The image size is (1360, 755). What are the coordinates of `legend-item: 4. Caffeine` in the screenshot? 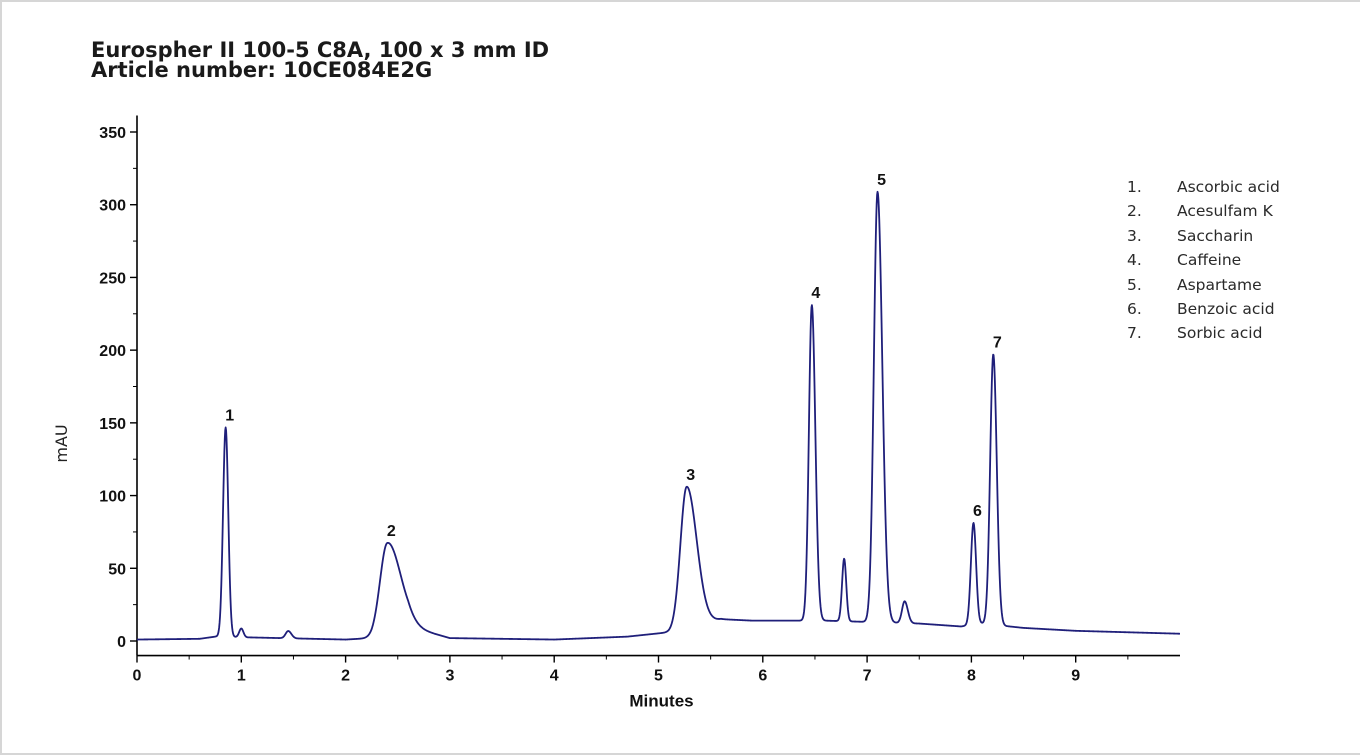 It's located at (1203, 260).